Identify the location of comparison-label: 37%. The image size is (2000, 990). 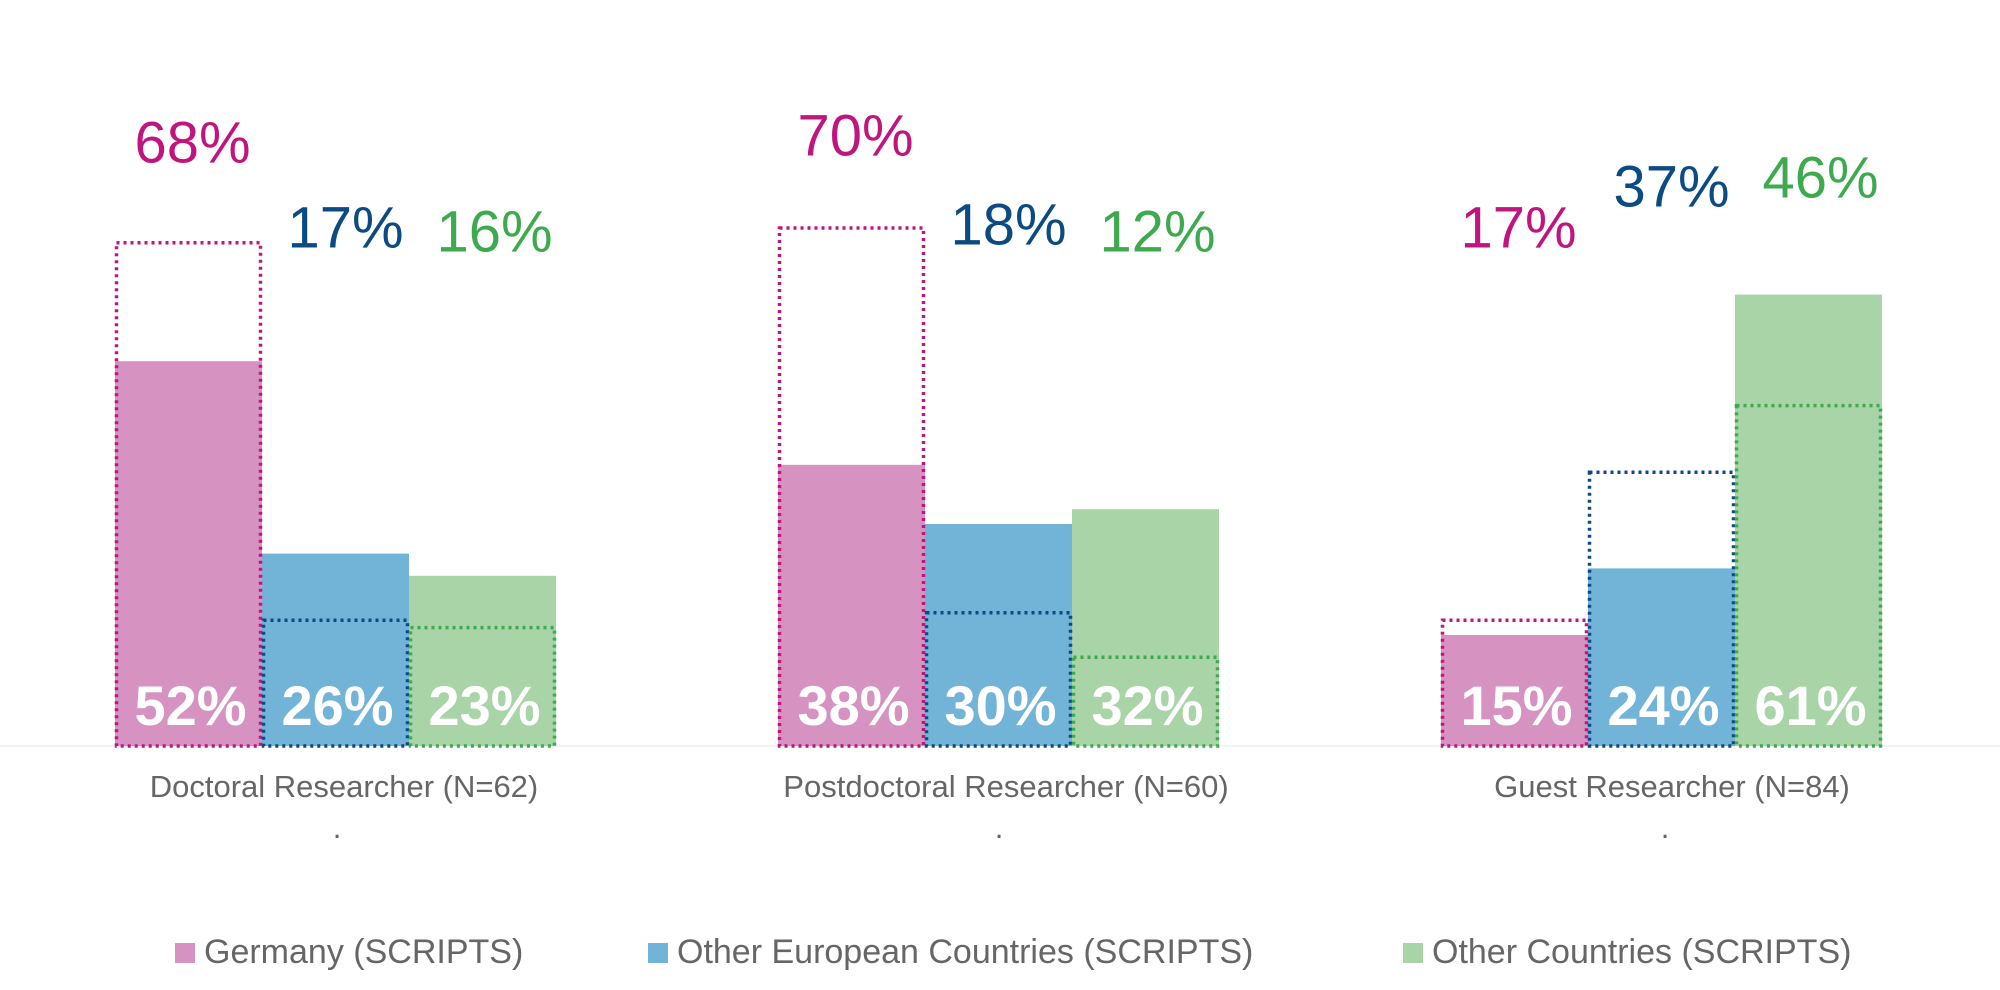
(1671, 186).